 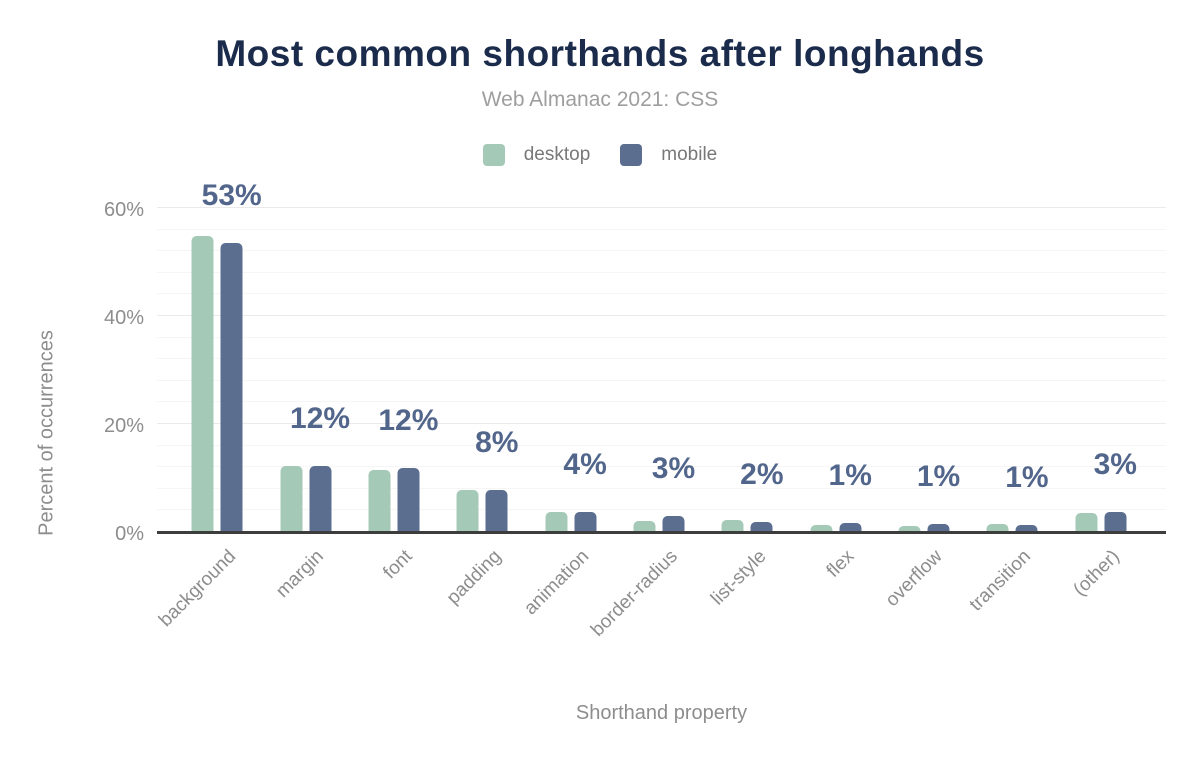 What do you see at coordinates (600, 53) in the screenshot?
I see `chart-title: Most common shorthands after longhands` at bounding box center [600, 53].